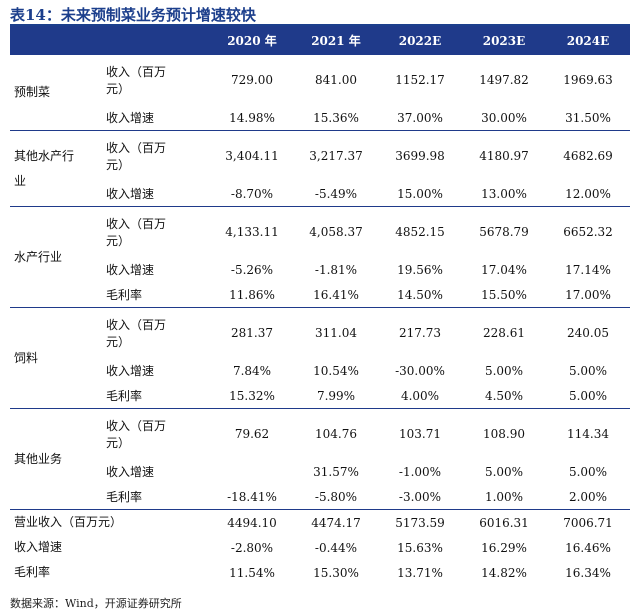 Image resolution: width=640 pixels, height=611 pixels. What do you see at coordinates (252, 80) in the screenshot?
I see `value-cell: 729.00` at bounding box center [252, 80].